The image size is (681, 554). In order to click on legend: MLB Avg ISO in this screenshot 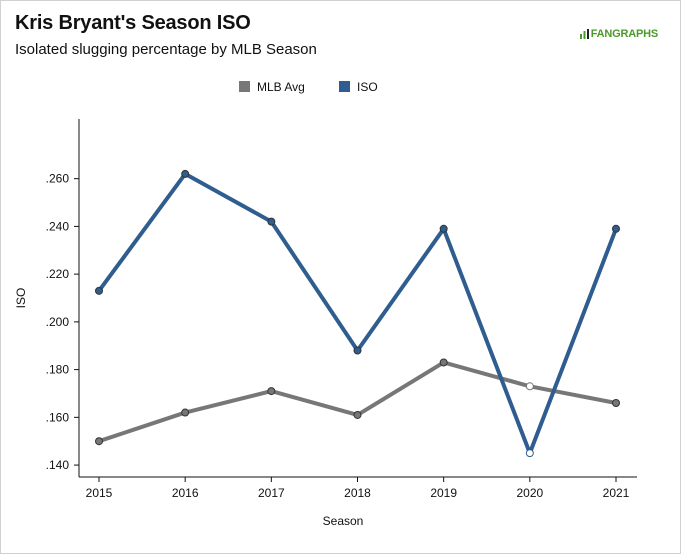, I will do `click(308, 87)`.